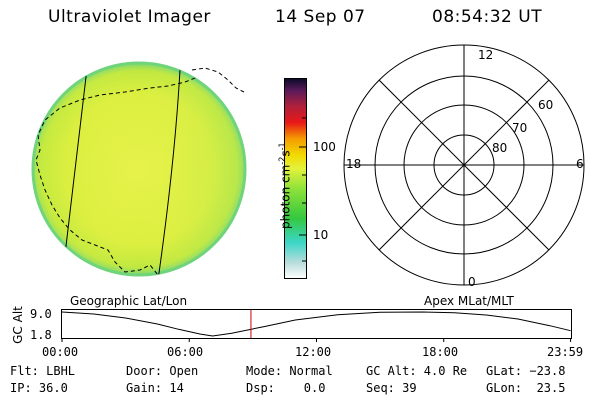  I want to click on mode-value: Mode: Normal, so click(289, 371).